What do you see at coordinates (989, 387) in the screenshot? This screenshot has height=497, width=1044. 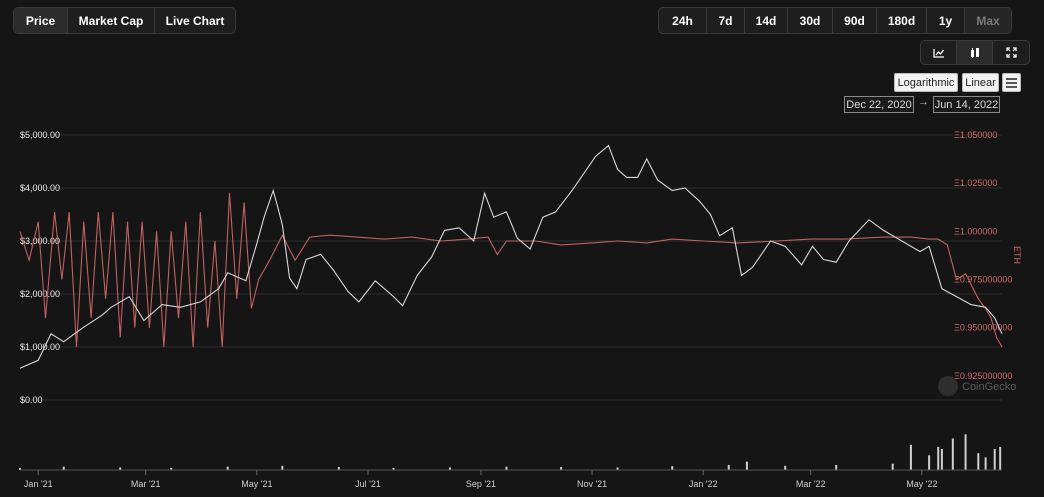 I see `watermark-text: CoinGecko` at bounding box center [989, 387].